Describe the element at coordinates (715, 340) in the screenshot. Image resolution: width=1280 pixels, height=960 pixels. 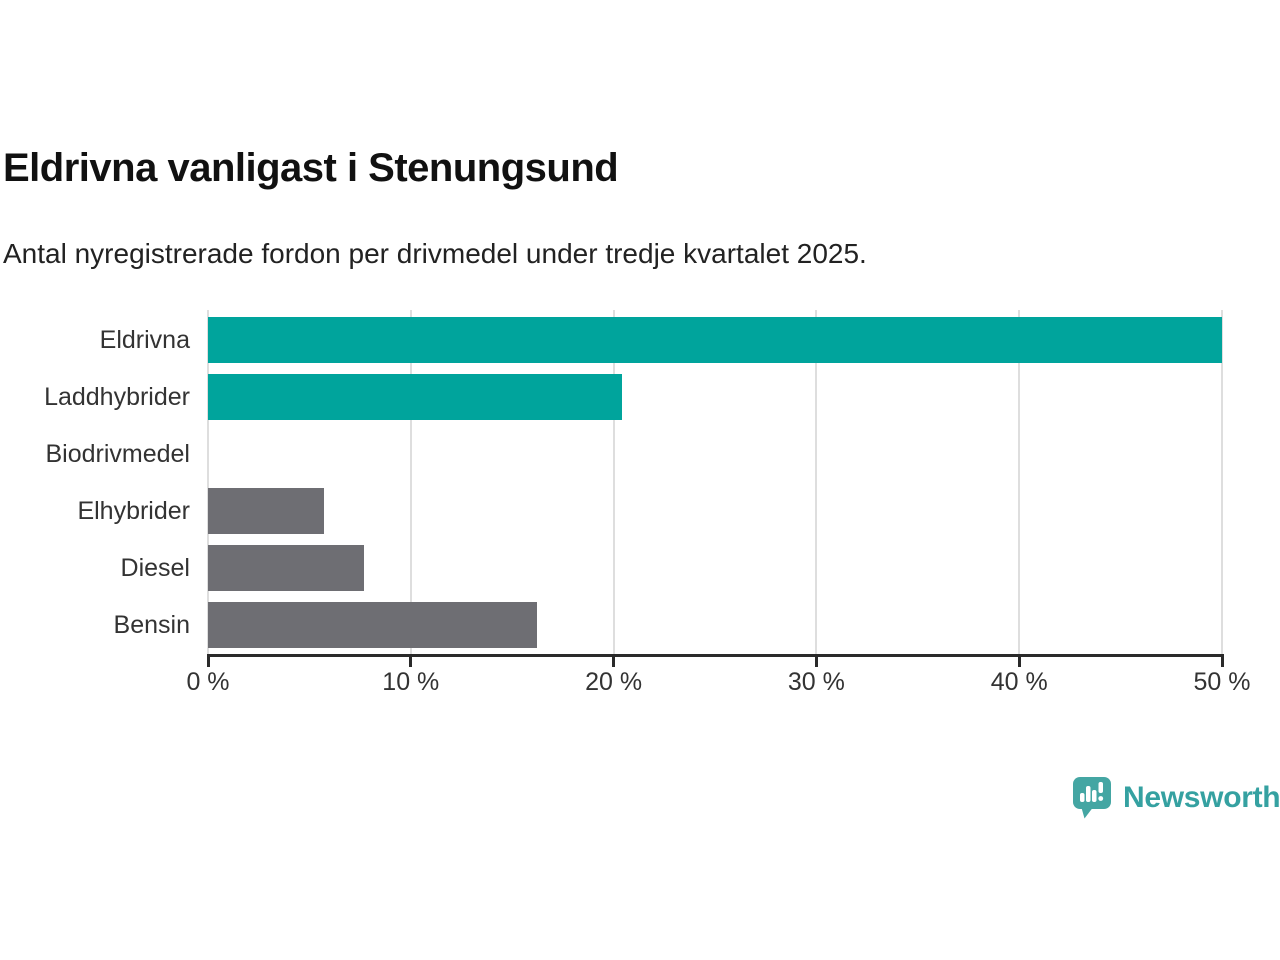
I see `bar-eldrivna` at that location.